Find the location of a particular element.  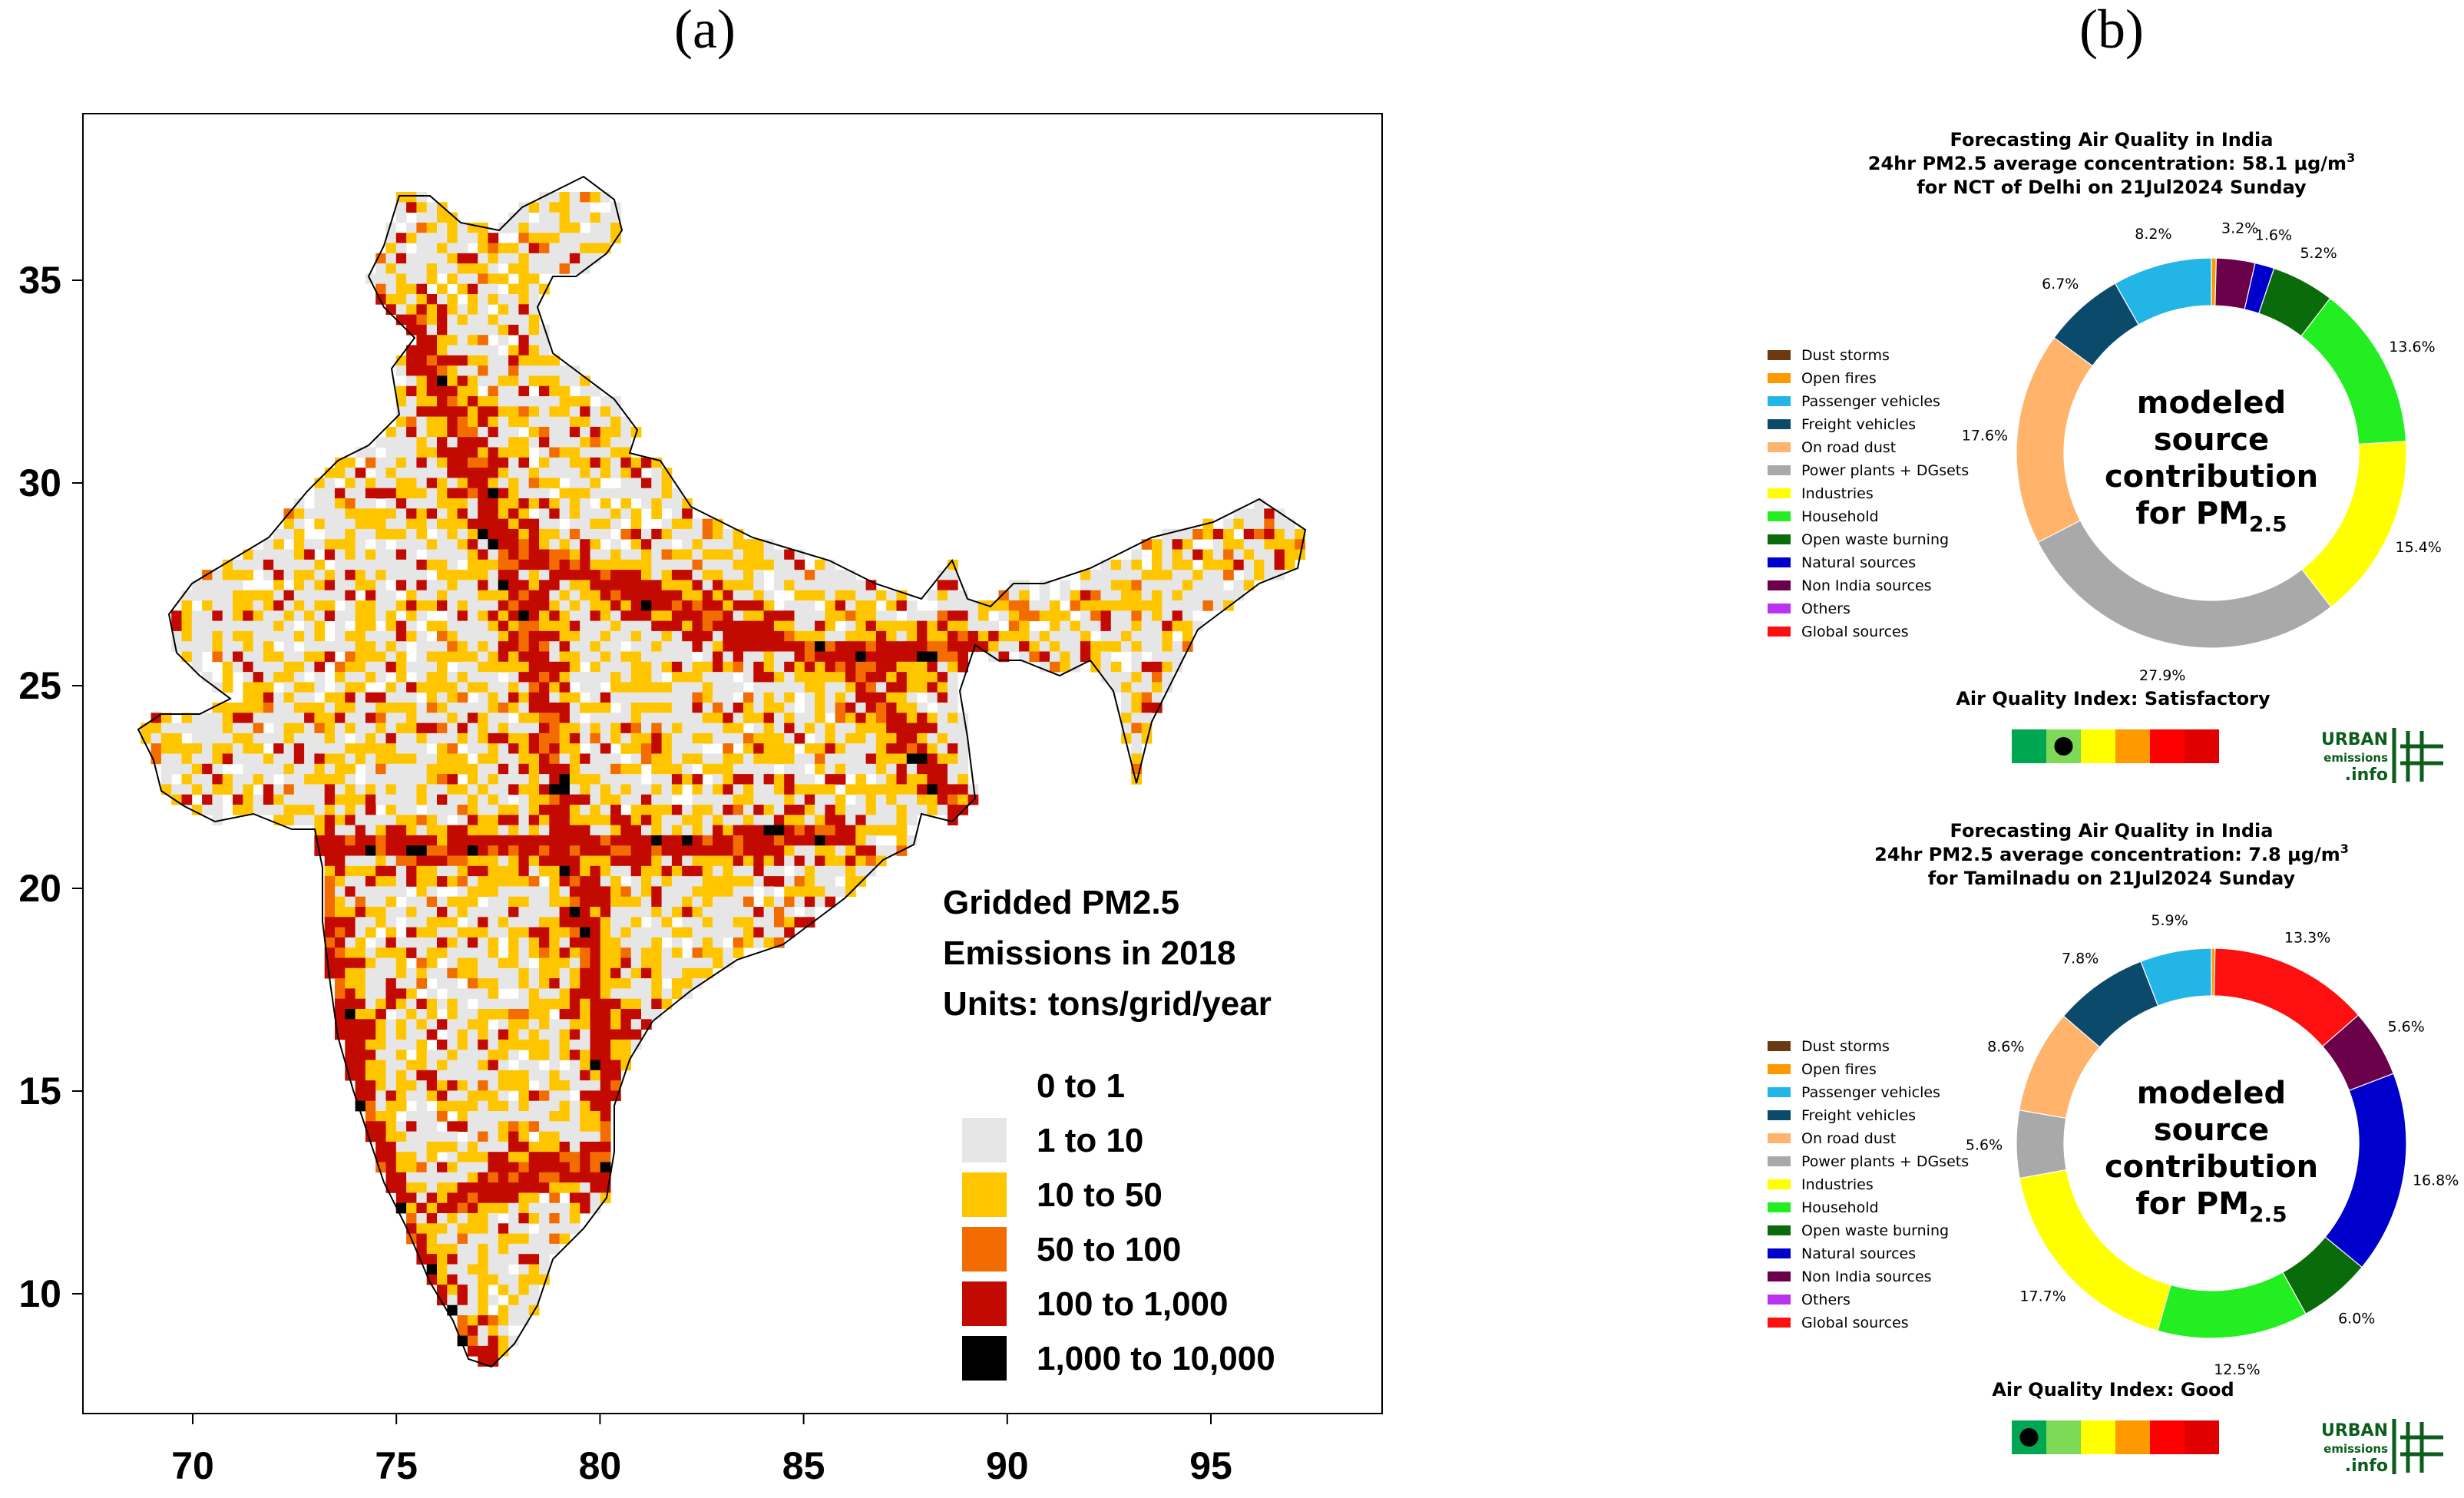

slice-label: 7.8% is located at coordinates (2080, 959).